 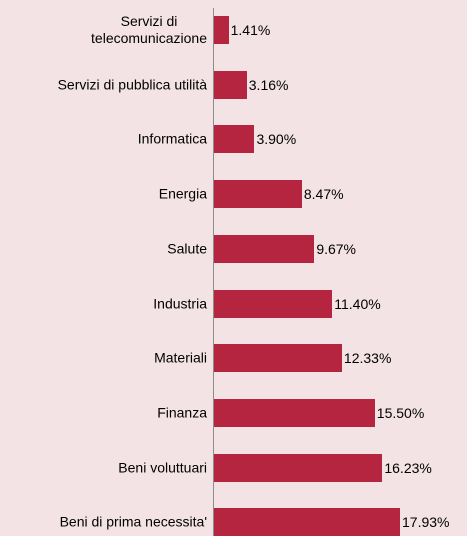 I want to click on data-label: 3.90%, so click(x=276, y=139).